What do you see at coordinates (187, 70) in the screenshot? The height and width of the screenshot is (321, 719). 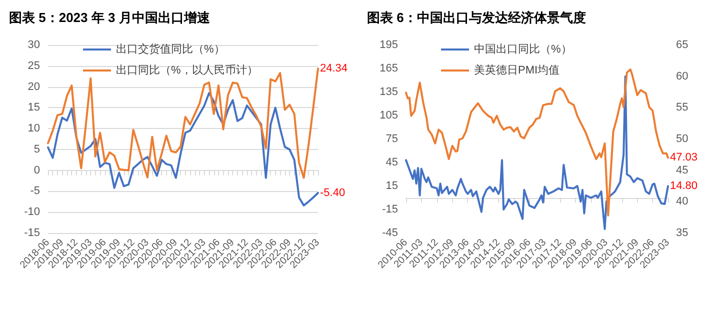 I see `legend-label: 出口同比（%，以人民币计）` at bounding box center [187, 70].